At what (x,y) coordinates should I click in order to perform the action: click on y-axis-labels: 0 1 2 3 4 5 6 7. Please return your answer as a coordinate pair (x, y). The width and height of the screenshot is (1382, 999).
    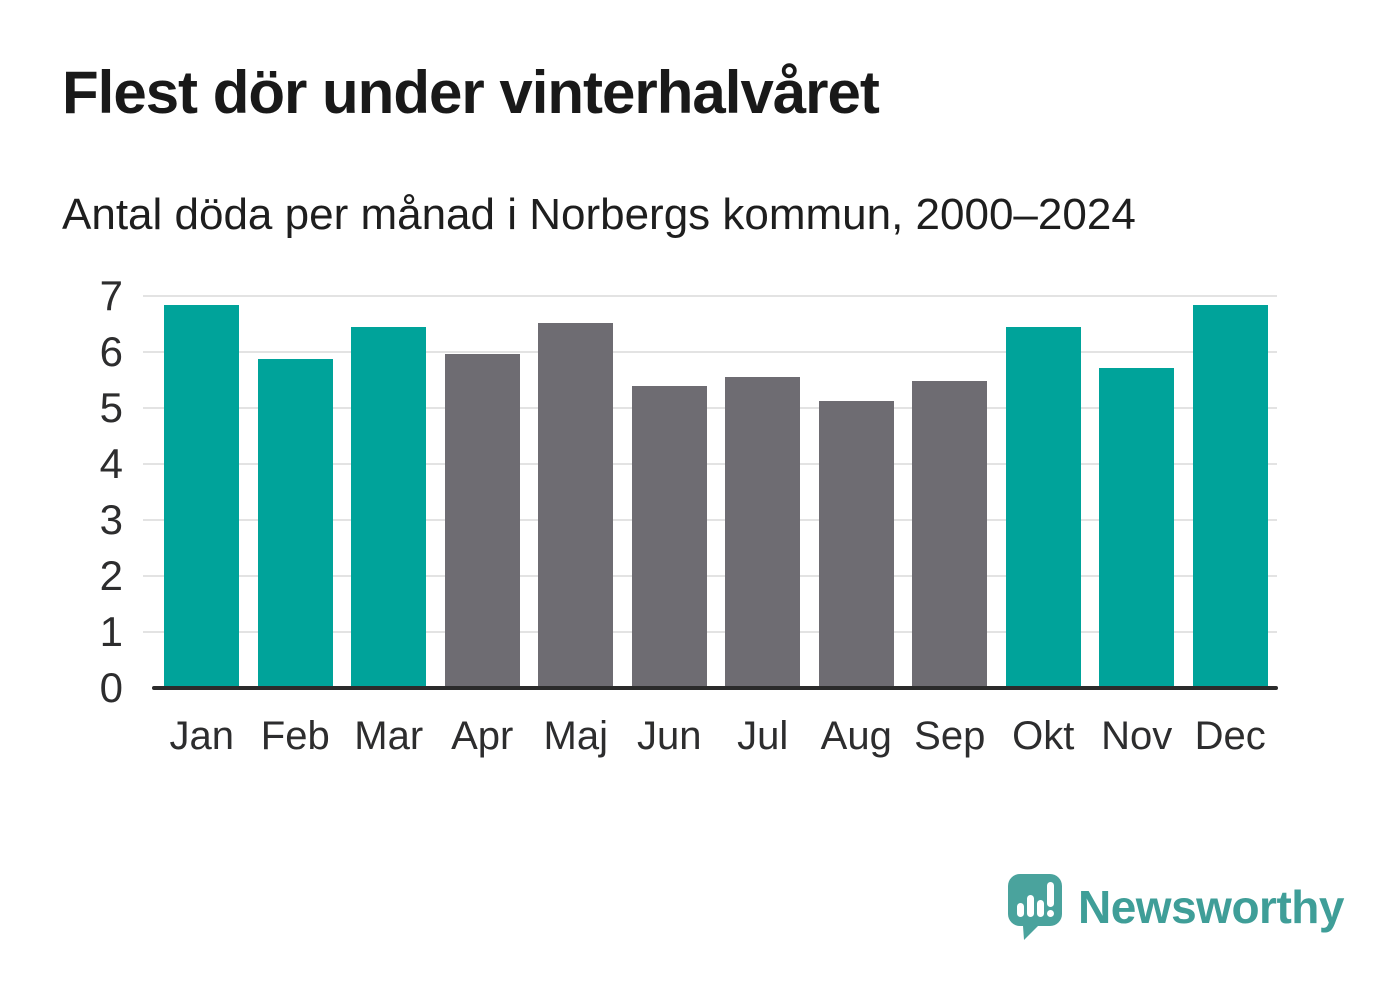
    Looking at the image, I should click on (90, 491).